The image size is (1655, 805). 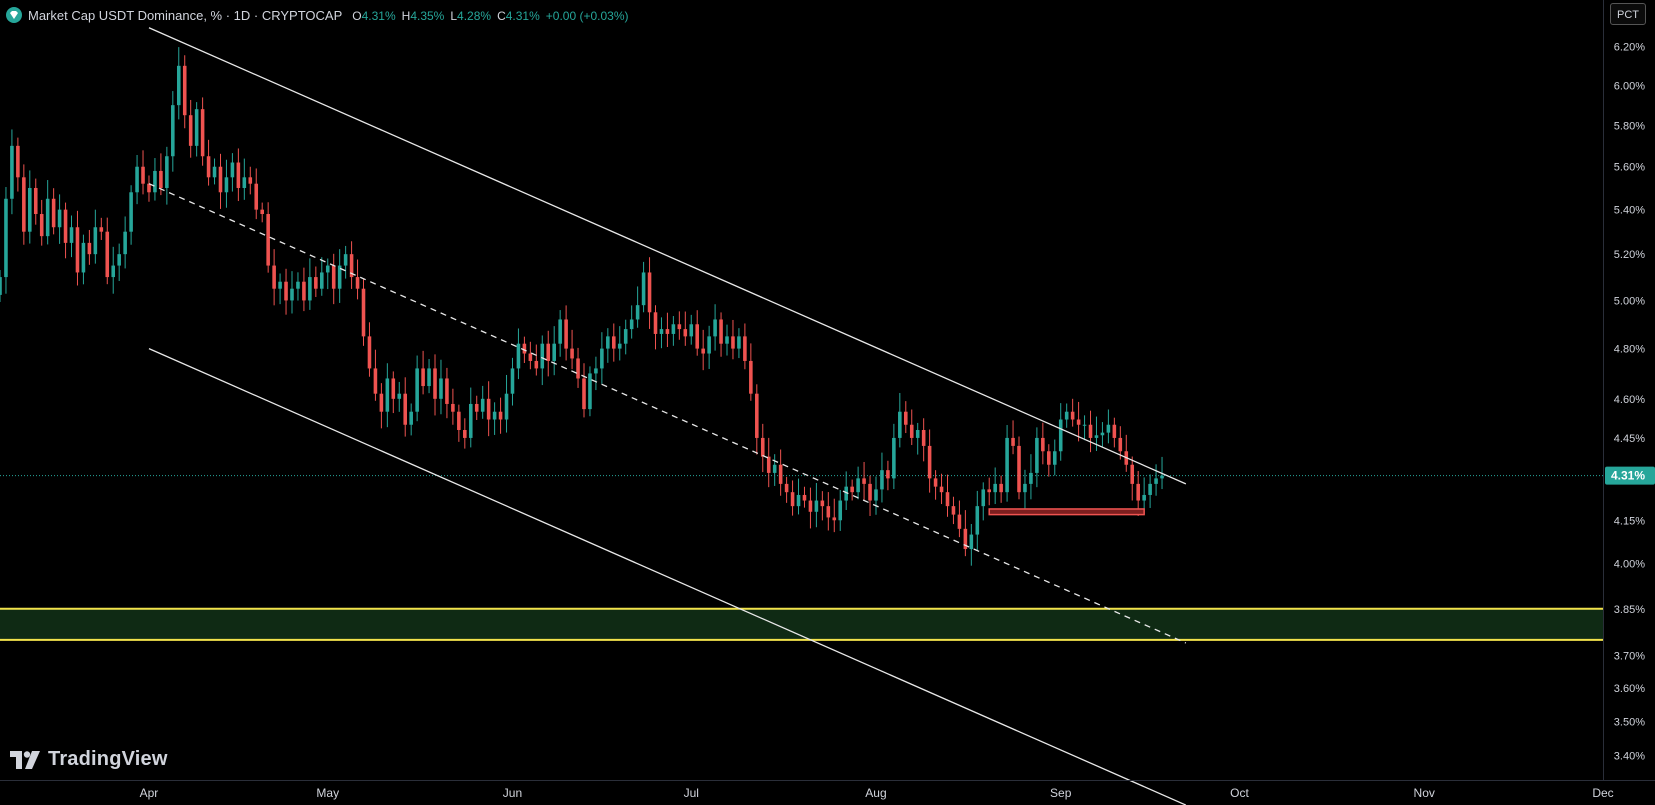 What do you see at coordinates (14, 15) in the screenshot?
I see `tether-logo-icon` at bounding box center [14, 15].